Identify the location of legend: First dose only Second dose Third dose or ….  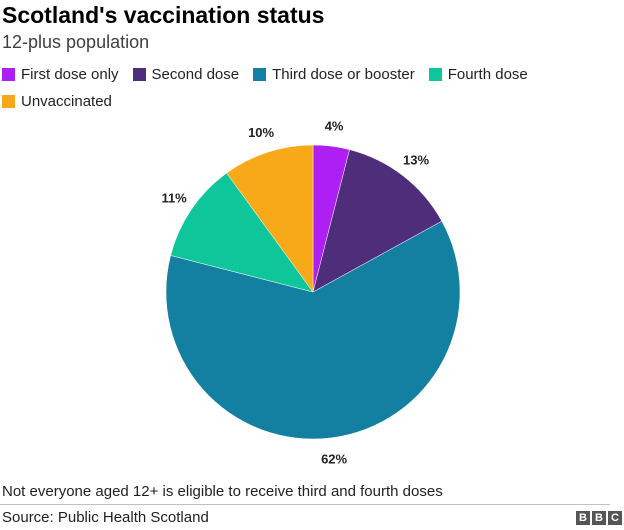
(302, 88).